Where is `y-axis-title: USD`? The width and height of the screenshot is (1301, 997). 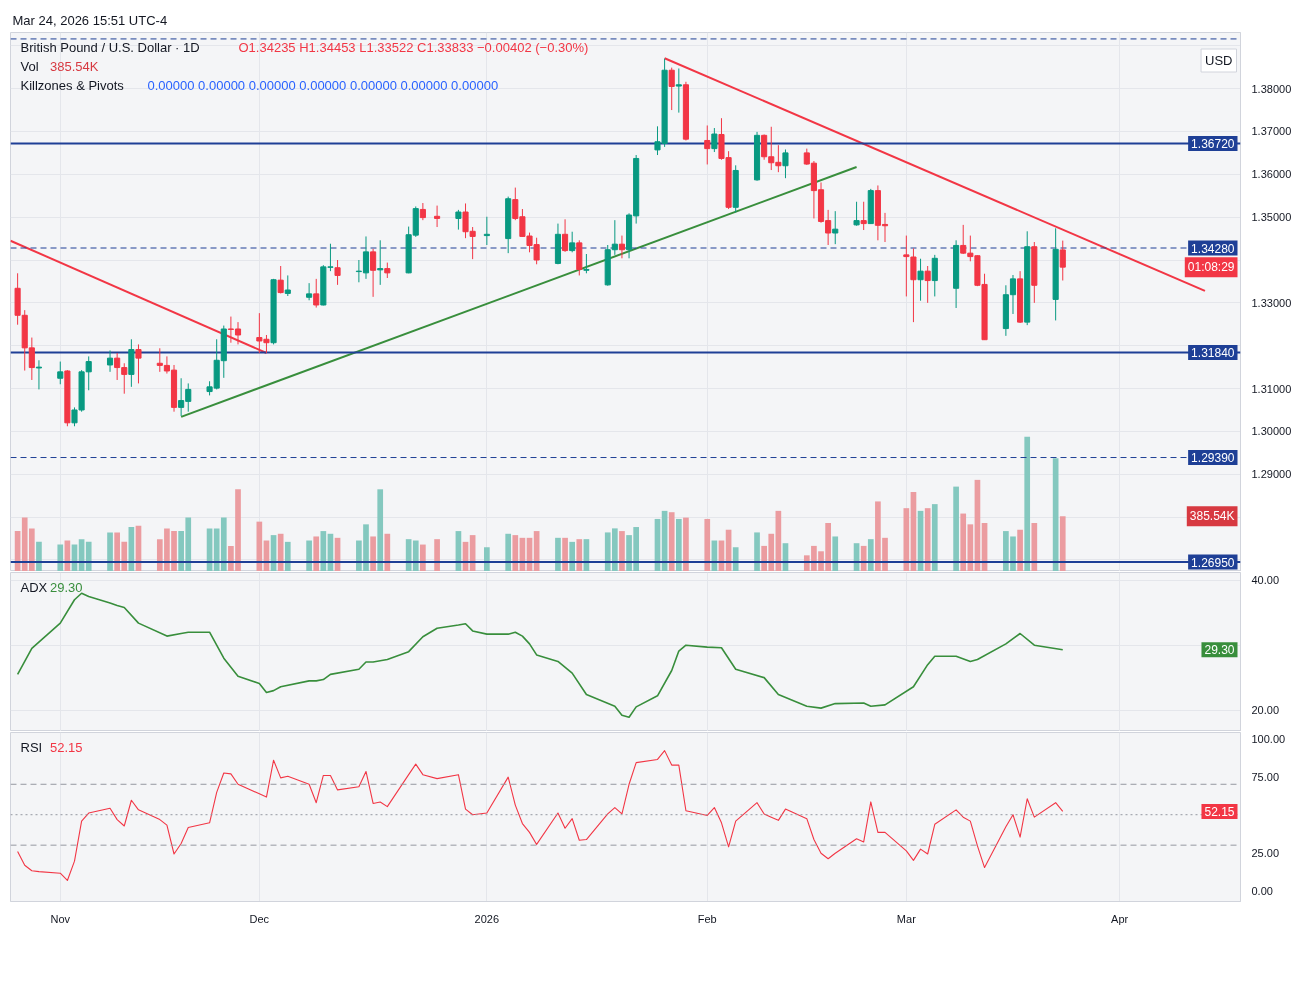
y-axis-title: USD is located at coordinates (1219, 60).